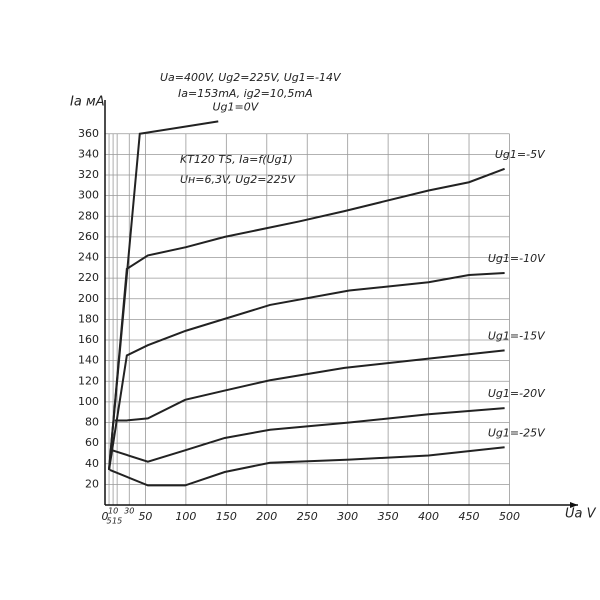 The width and height of the screenshot is (600, 600). What do you see at coordinates (245, 93) in the screenshot?
I see `annotation: Ia=153mA, ig2=10,5mA` at bounding box center [245, 93].